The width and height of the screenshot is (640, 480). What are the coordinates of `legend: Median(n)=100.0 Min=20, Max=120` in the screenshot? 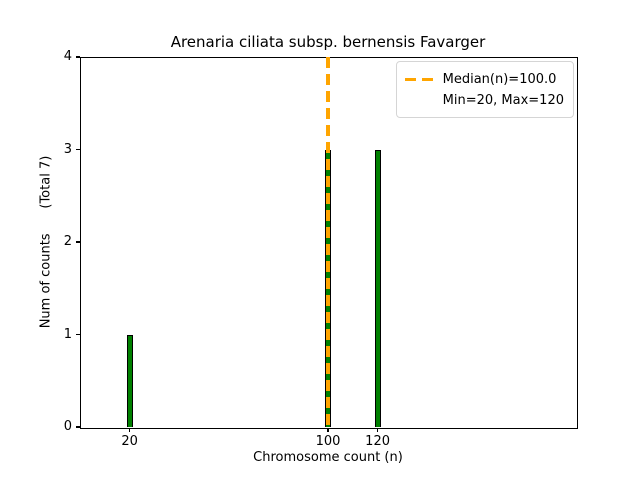 It's located at (484, 89).